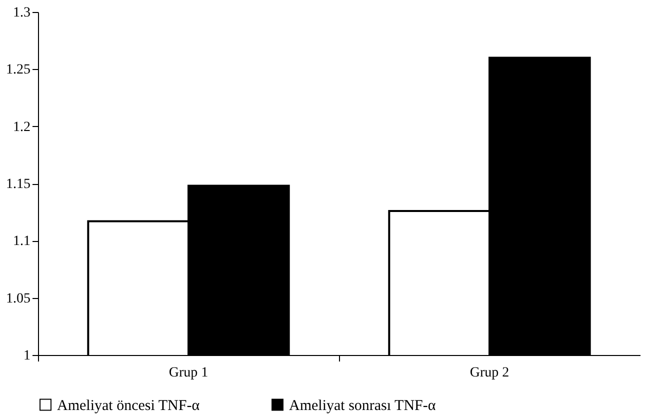 This screenshot has height=418, width=645. Describe the element at coordinates (128, 406) in the screenshot. I see `legend-label: Ameliyat öncesi TNF-α` at that location.